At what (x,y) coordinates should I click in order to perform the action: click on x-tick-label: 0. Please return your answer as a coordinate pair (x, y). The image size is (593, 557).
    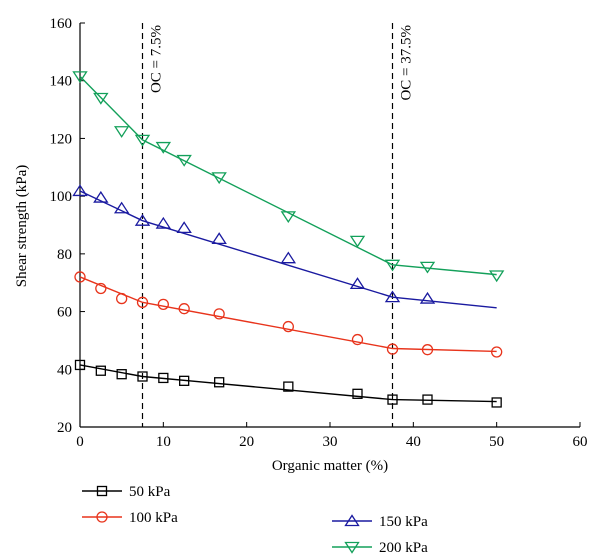
    Looking at the image, I should click on (80, 442).